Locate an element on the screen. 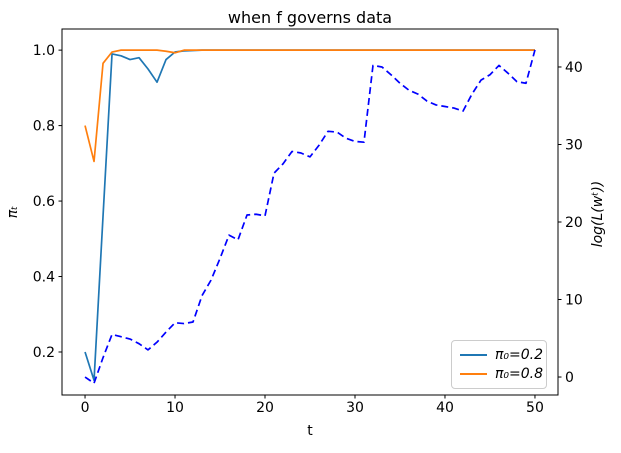 Image resolution: width=621 pixels, height=453 pixels. x-tick-label: 50 is located at coordinates (535, 408).